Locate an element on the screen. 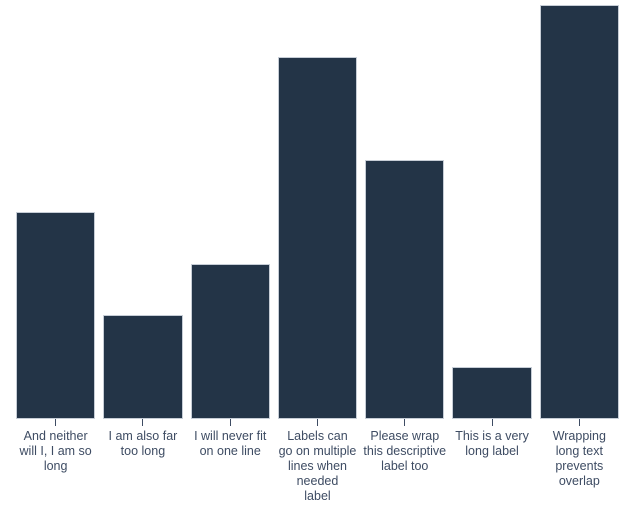  category-label: Wrapping long text prevents overlap is located at coordinates (579, 459).